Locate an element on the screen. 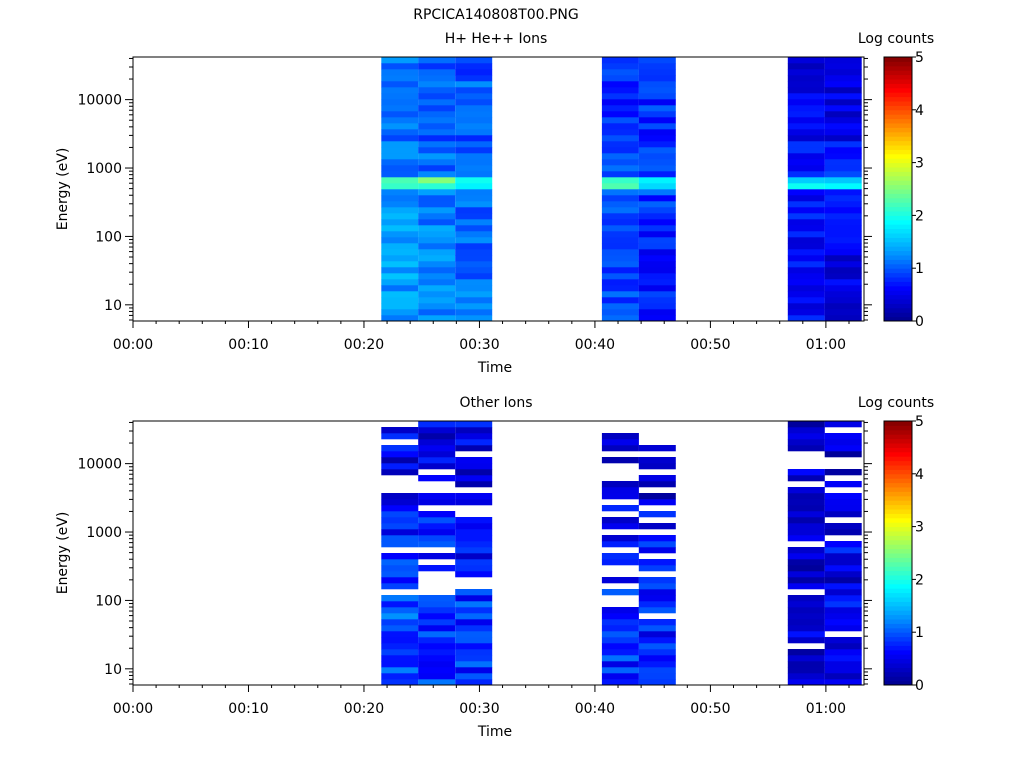 Image resolution: width=1024 pixels, height=768 pixels. x-axis-ticks: 00:00 00:10 00:20 00:30 00:40 00:50 01:00 is located at coordinates (481, 337).